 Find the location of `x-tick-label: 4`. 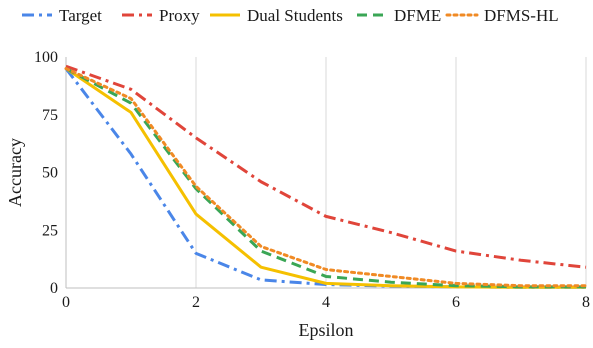

x-tick-label: 4 is located at coordinates (326, 302).